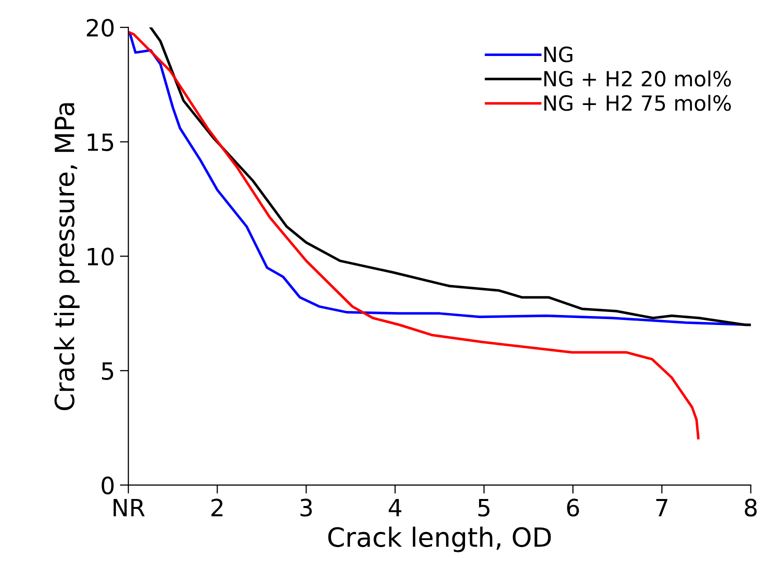 Image resolution: width=778 pixels, height=583 pixels. What do you see at coordinates (439, 539) in the screenshot?
I see `x-axis-title: Crack length, OD` at bounding box center [439, 539].